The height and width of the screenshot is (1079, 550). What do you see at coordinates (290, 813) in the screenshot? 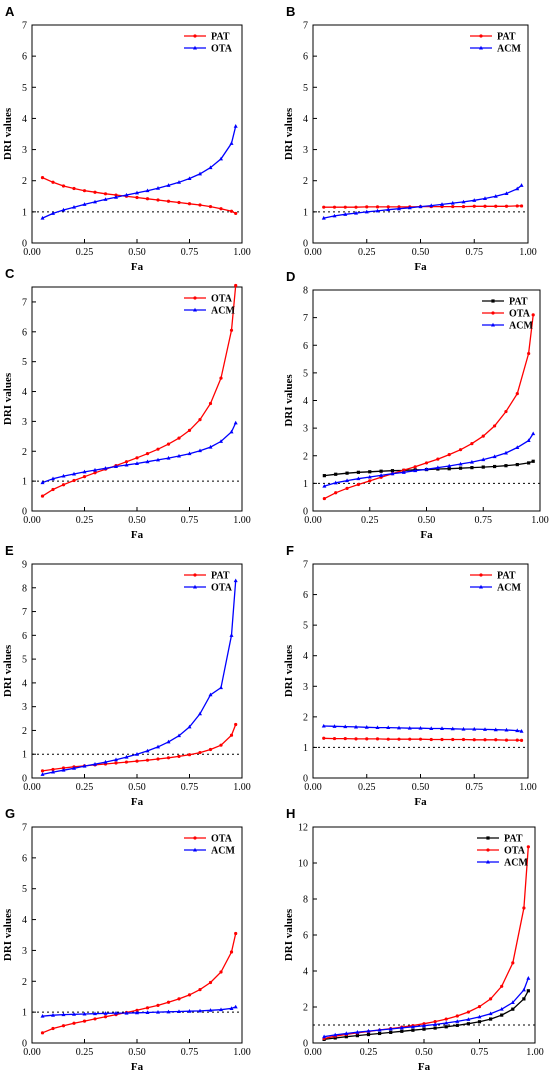
I see `panel-letter: H` at bounding box center [290, 813].